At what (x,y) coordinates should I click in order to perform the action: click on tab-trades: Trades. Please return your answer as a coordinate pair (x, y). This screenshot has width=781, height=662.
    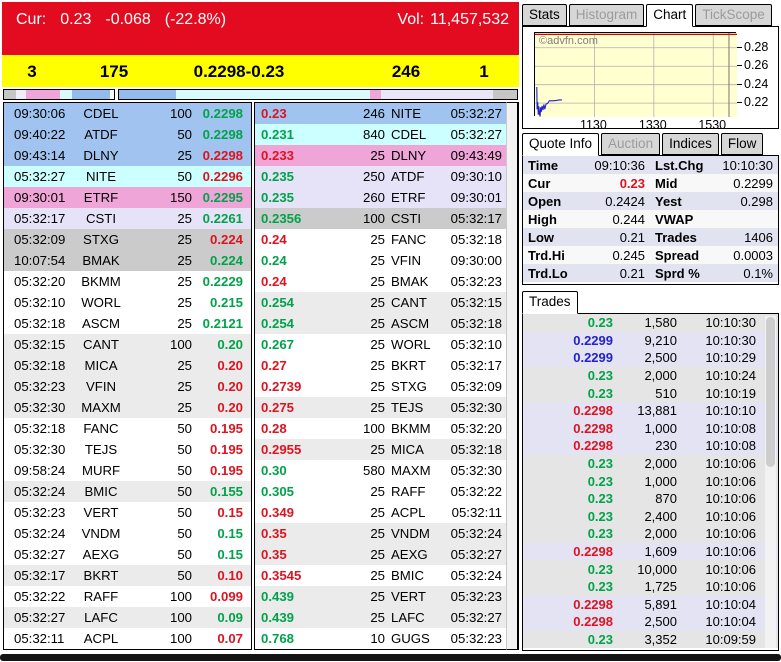
    Looking at the image, I should click on (550, 302).